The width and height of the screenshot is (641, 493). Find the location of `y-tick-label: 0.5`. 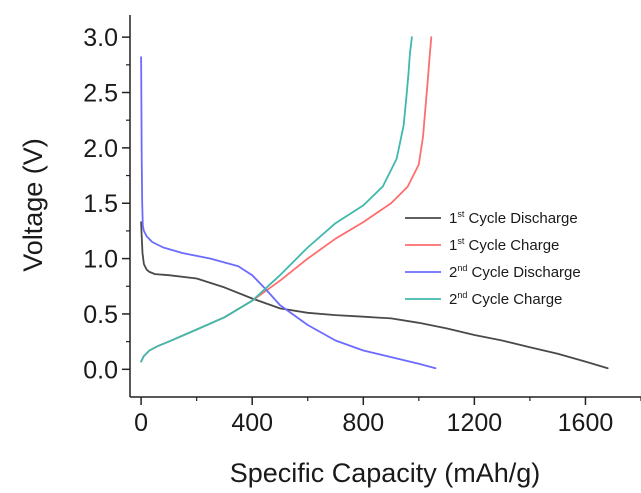

y-tick-label: 0.5 is located at coordinates (100, 315).